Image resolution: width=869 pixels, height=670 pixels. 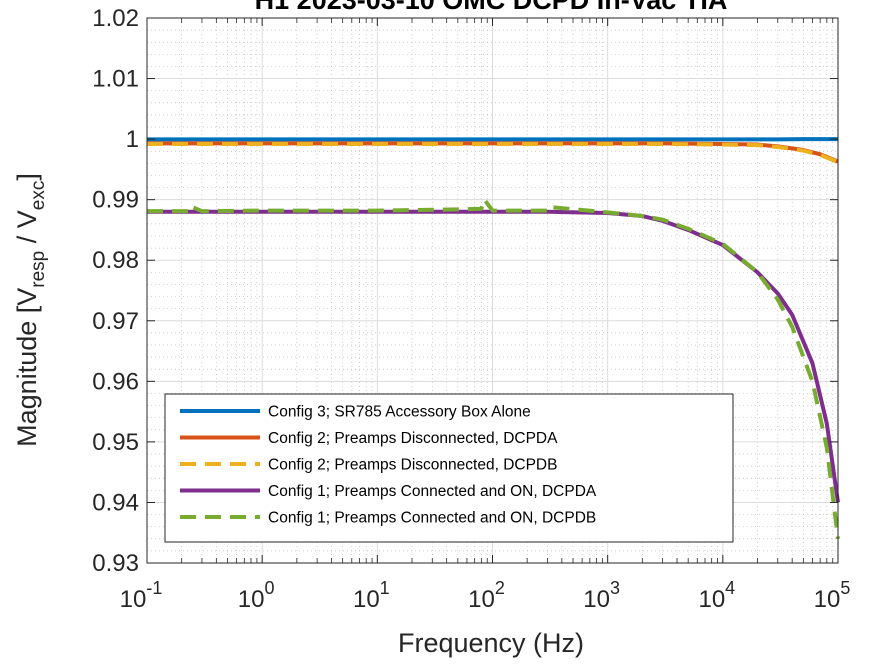 I want to click on y-tick-label: 1.02, so click(x=115, y=18).